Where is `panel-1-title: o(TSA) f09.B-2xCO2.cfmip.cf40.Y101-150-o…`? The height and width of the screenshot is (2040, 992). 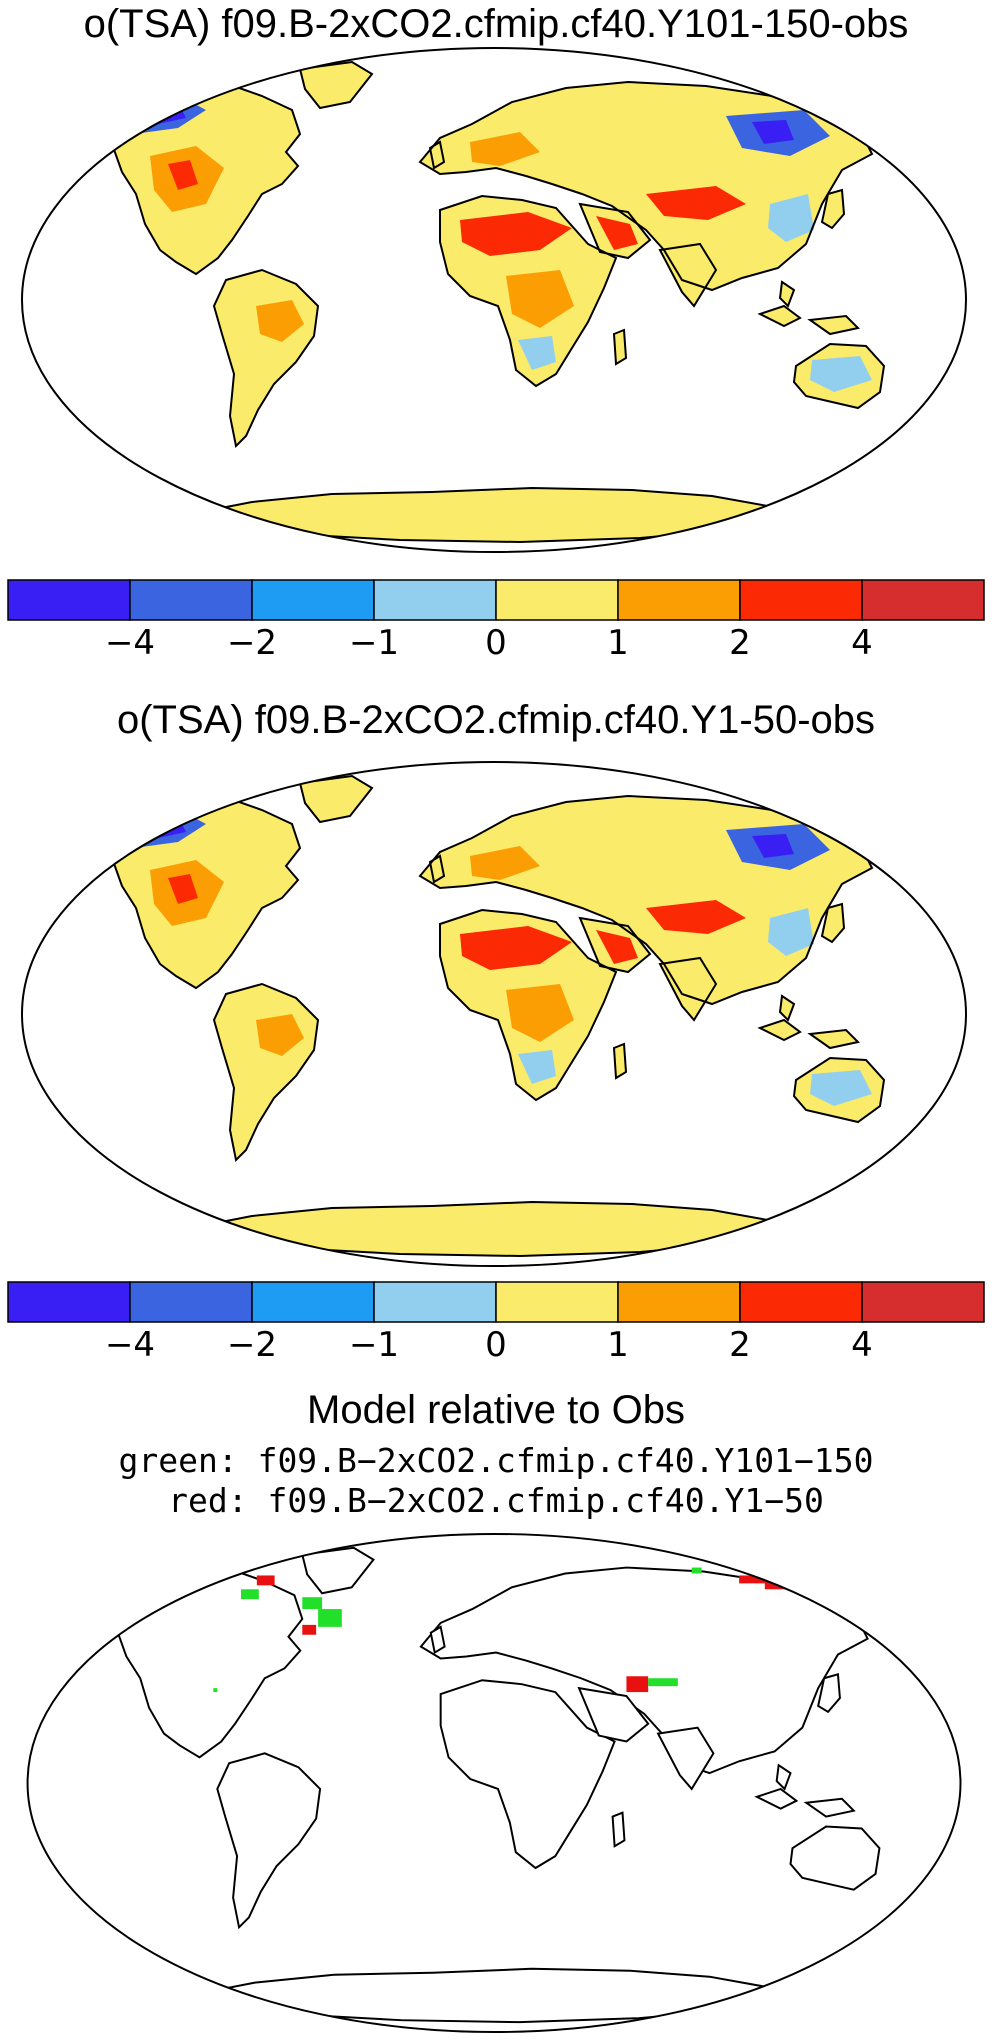
panel-1-title: o(TSA) f09.B-2xCO2.cfmip.cf40.Y101-150-o… is located at coordinates (496, 24).